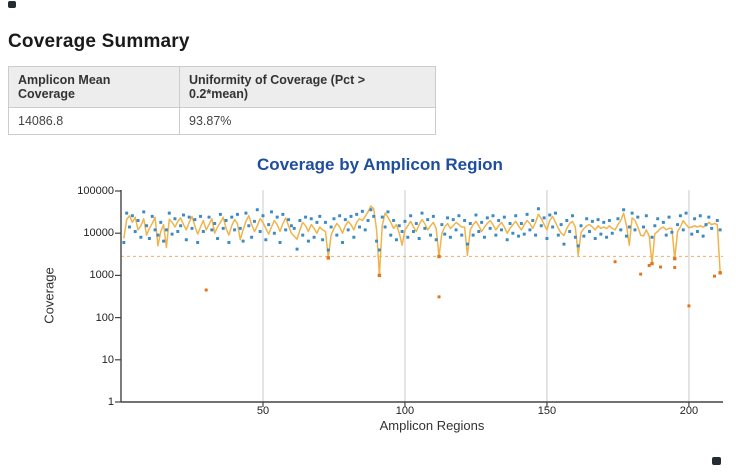 The width and height of the screenshot is (736, 475). Describe the element at coordinates (12, 4) in the screenshot. I see `corner-mark-top-left` at that location.